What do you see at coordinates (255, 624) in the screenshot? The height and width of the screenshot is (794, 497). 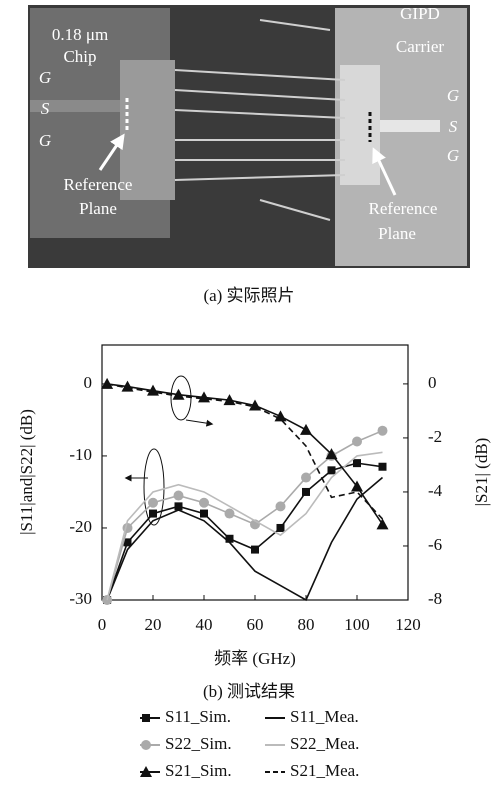 I see `x-tick-label: 60` at bounding box center [255, 624].